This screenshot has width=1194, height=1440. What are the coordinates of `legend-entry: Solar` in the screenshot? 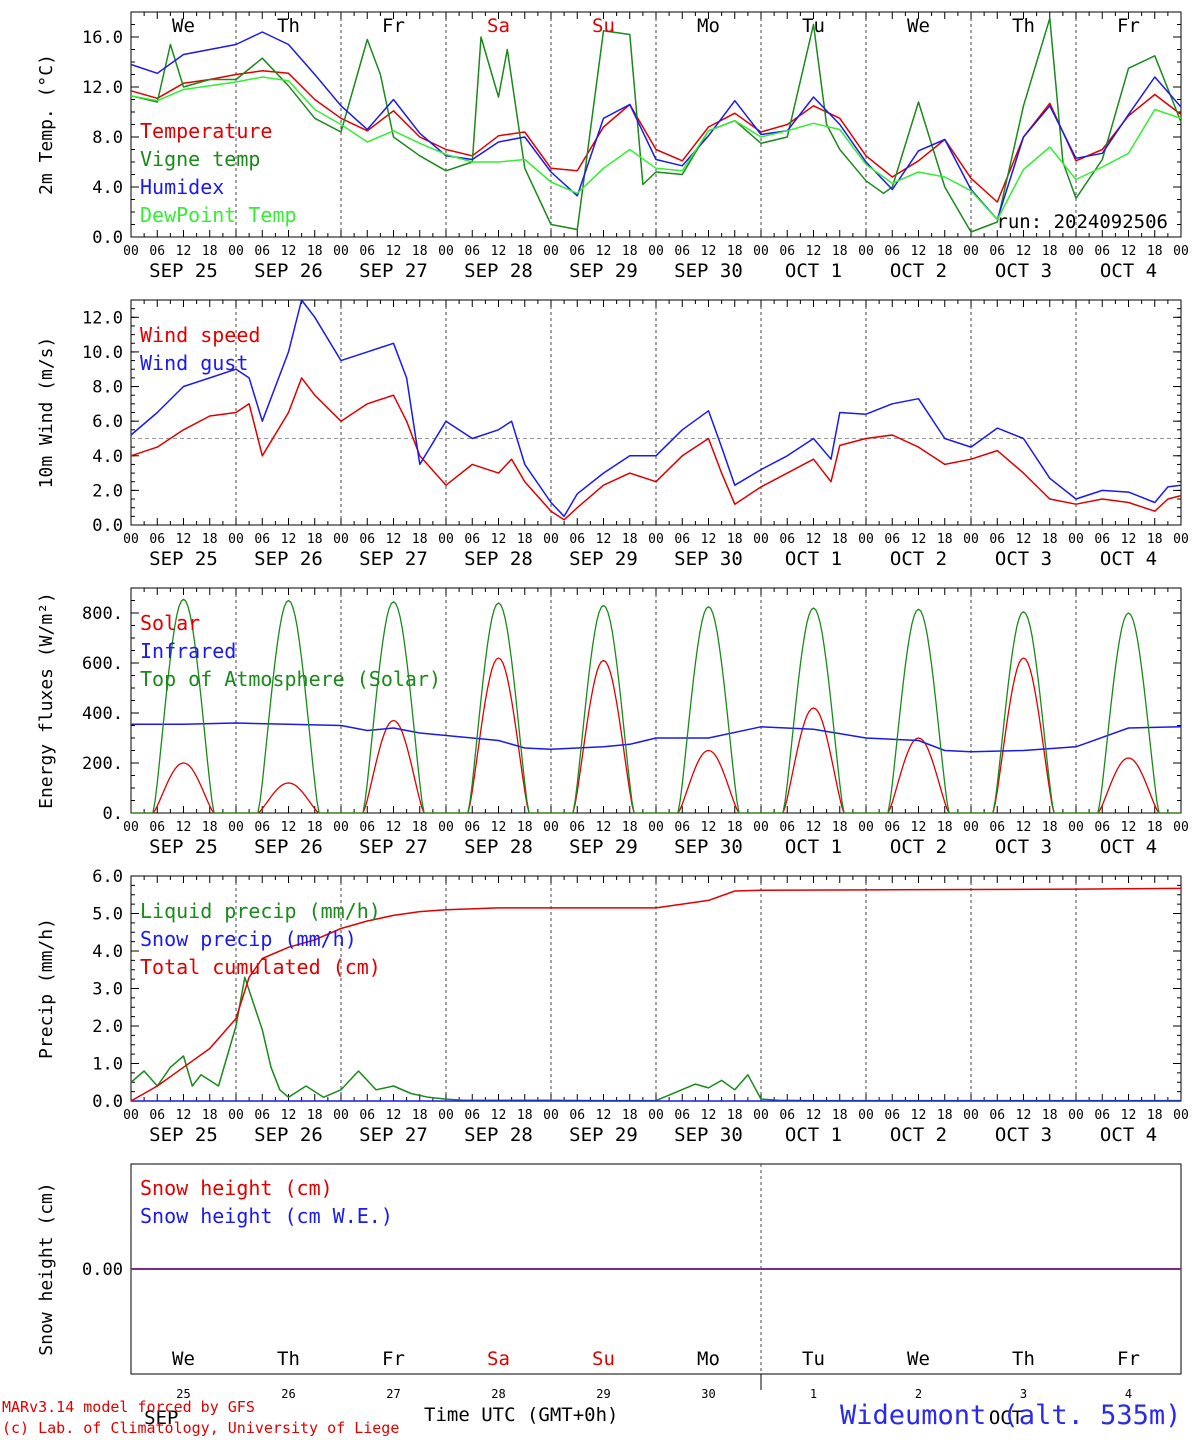 It's located at (170, 623).